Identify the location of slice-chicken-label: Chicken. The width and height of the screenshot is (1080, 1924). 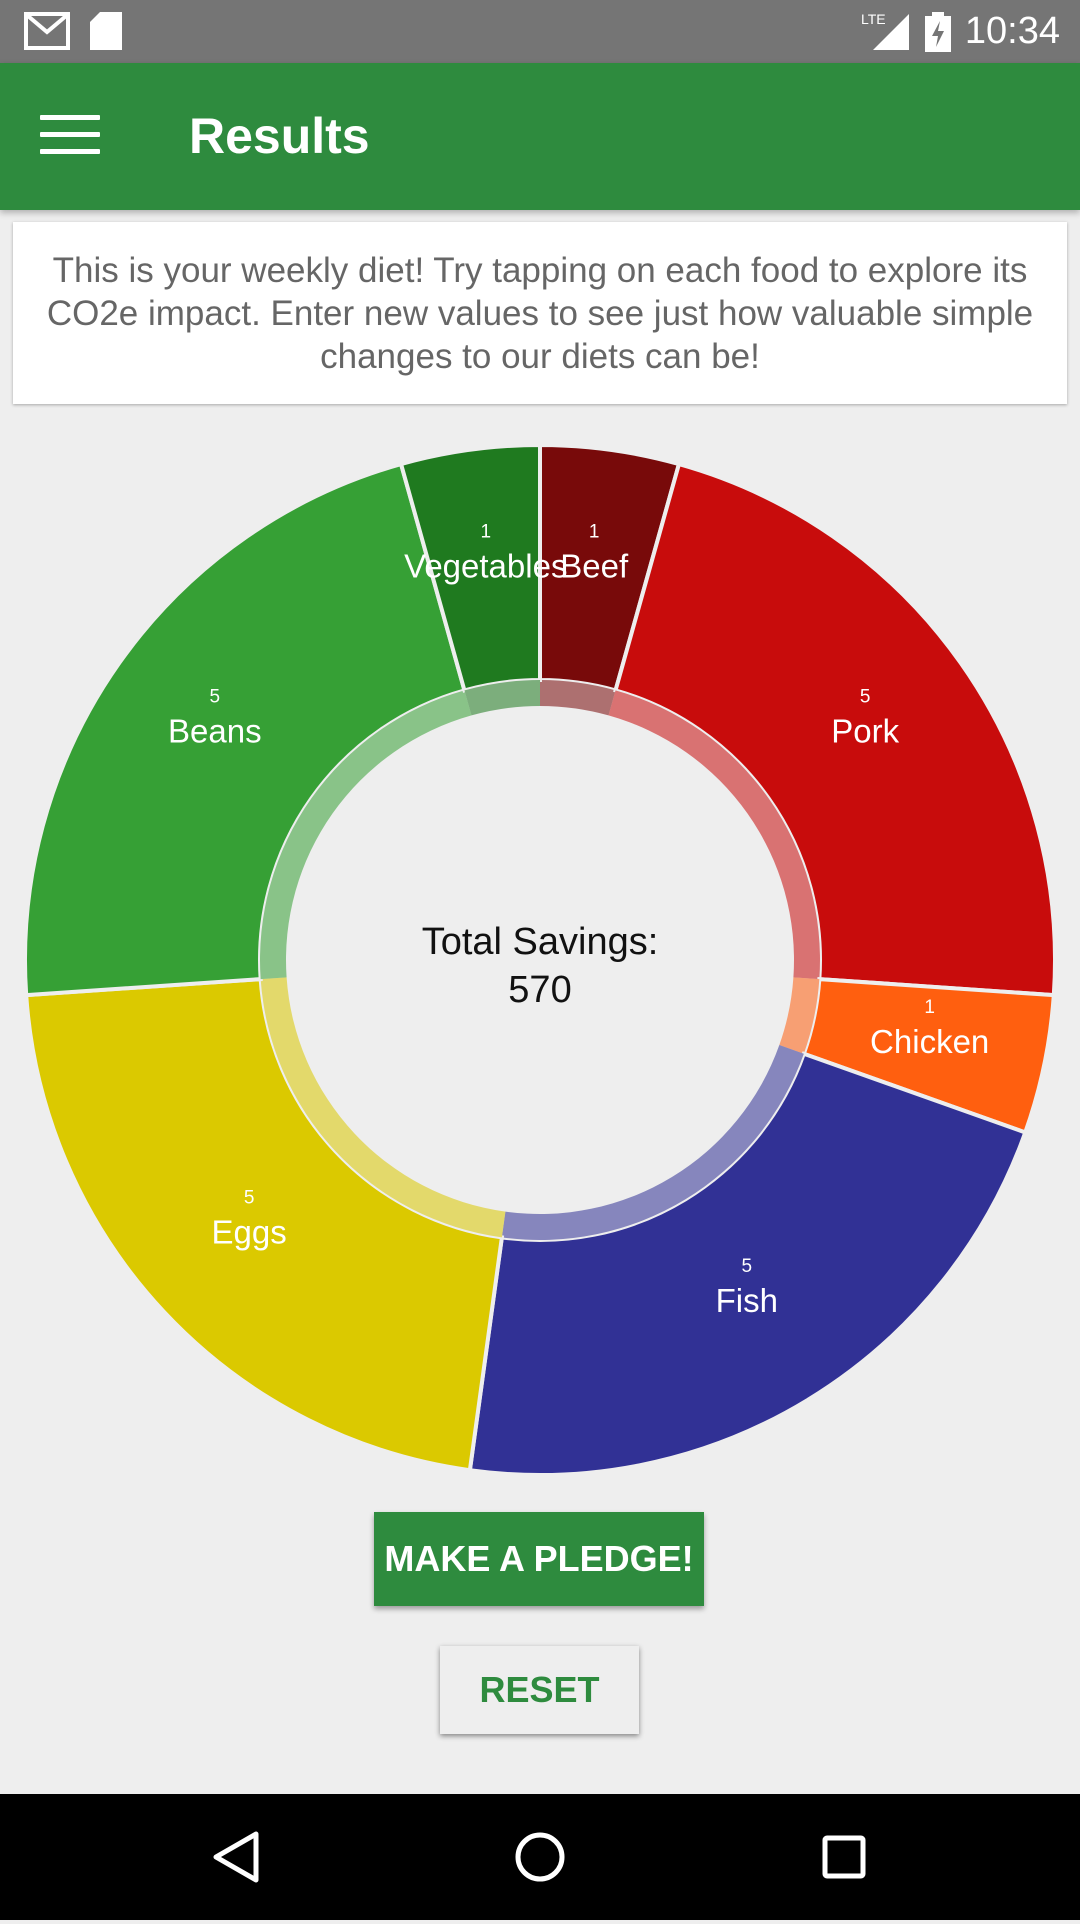
(929, 1041).